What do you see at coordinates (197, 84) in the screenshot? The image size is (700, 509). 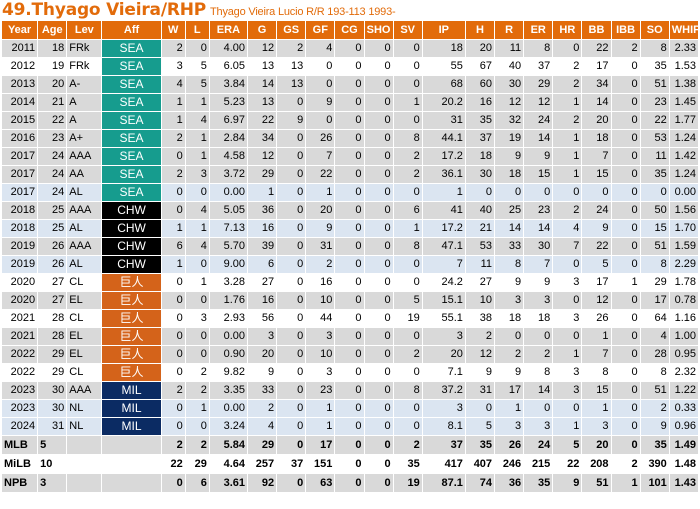 I see `cell-l: 5` at bounding box center [197, 84].